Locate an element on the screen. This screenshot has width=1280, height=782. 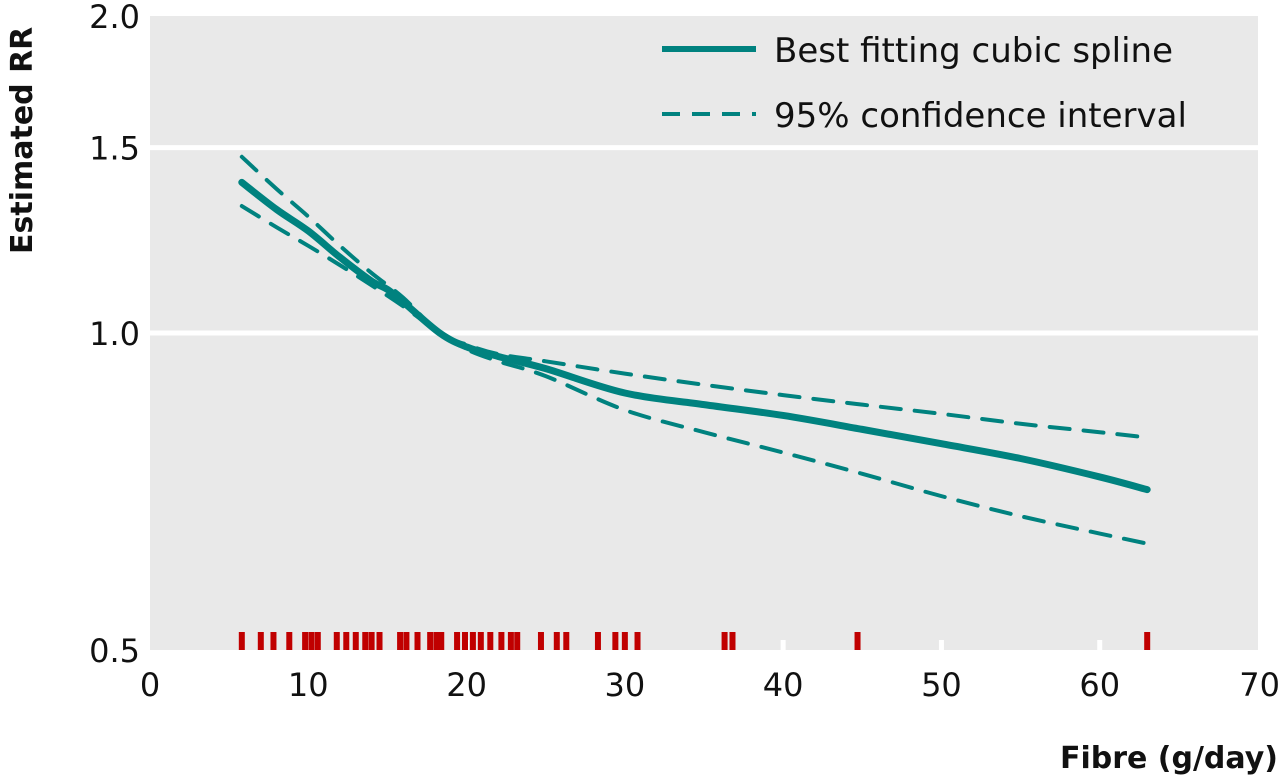
x-tick-label: 0 is located at coordinates (150, 685).